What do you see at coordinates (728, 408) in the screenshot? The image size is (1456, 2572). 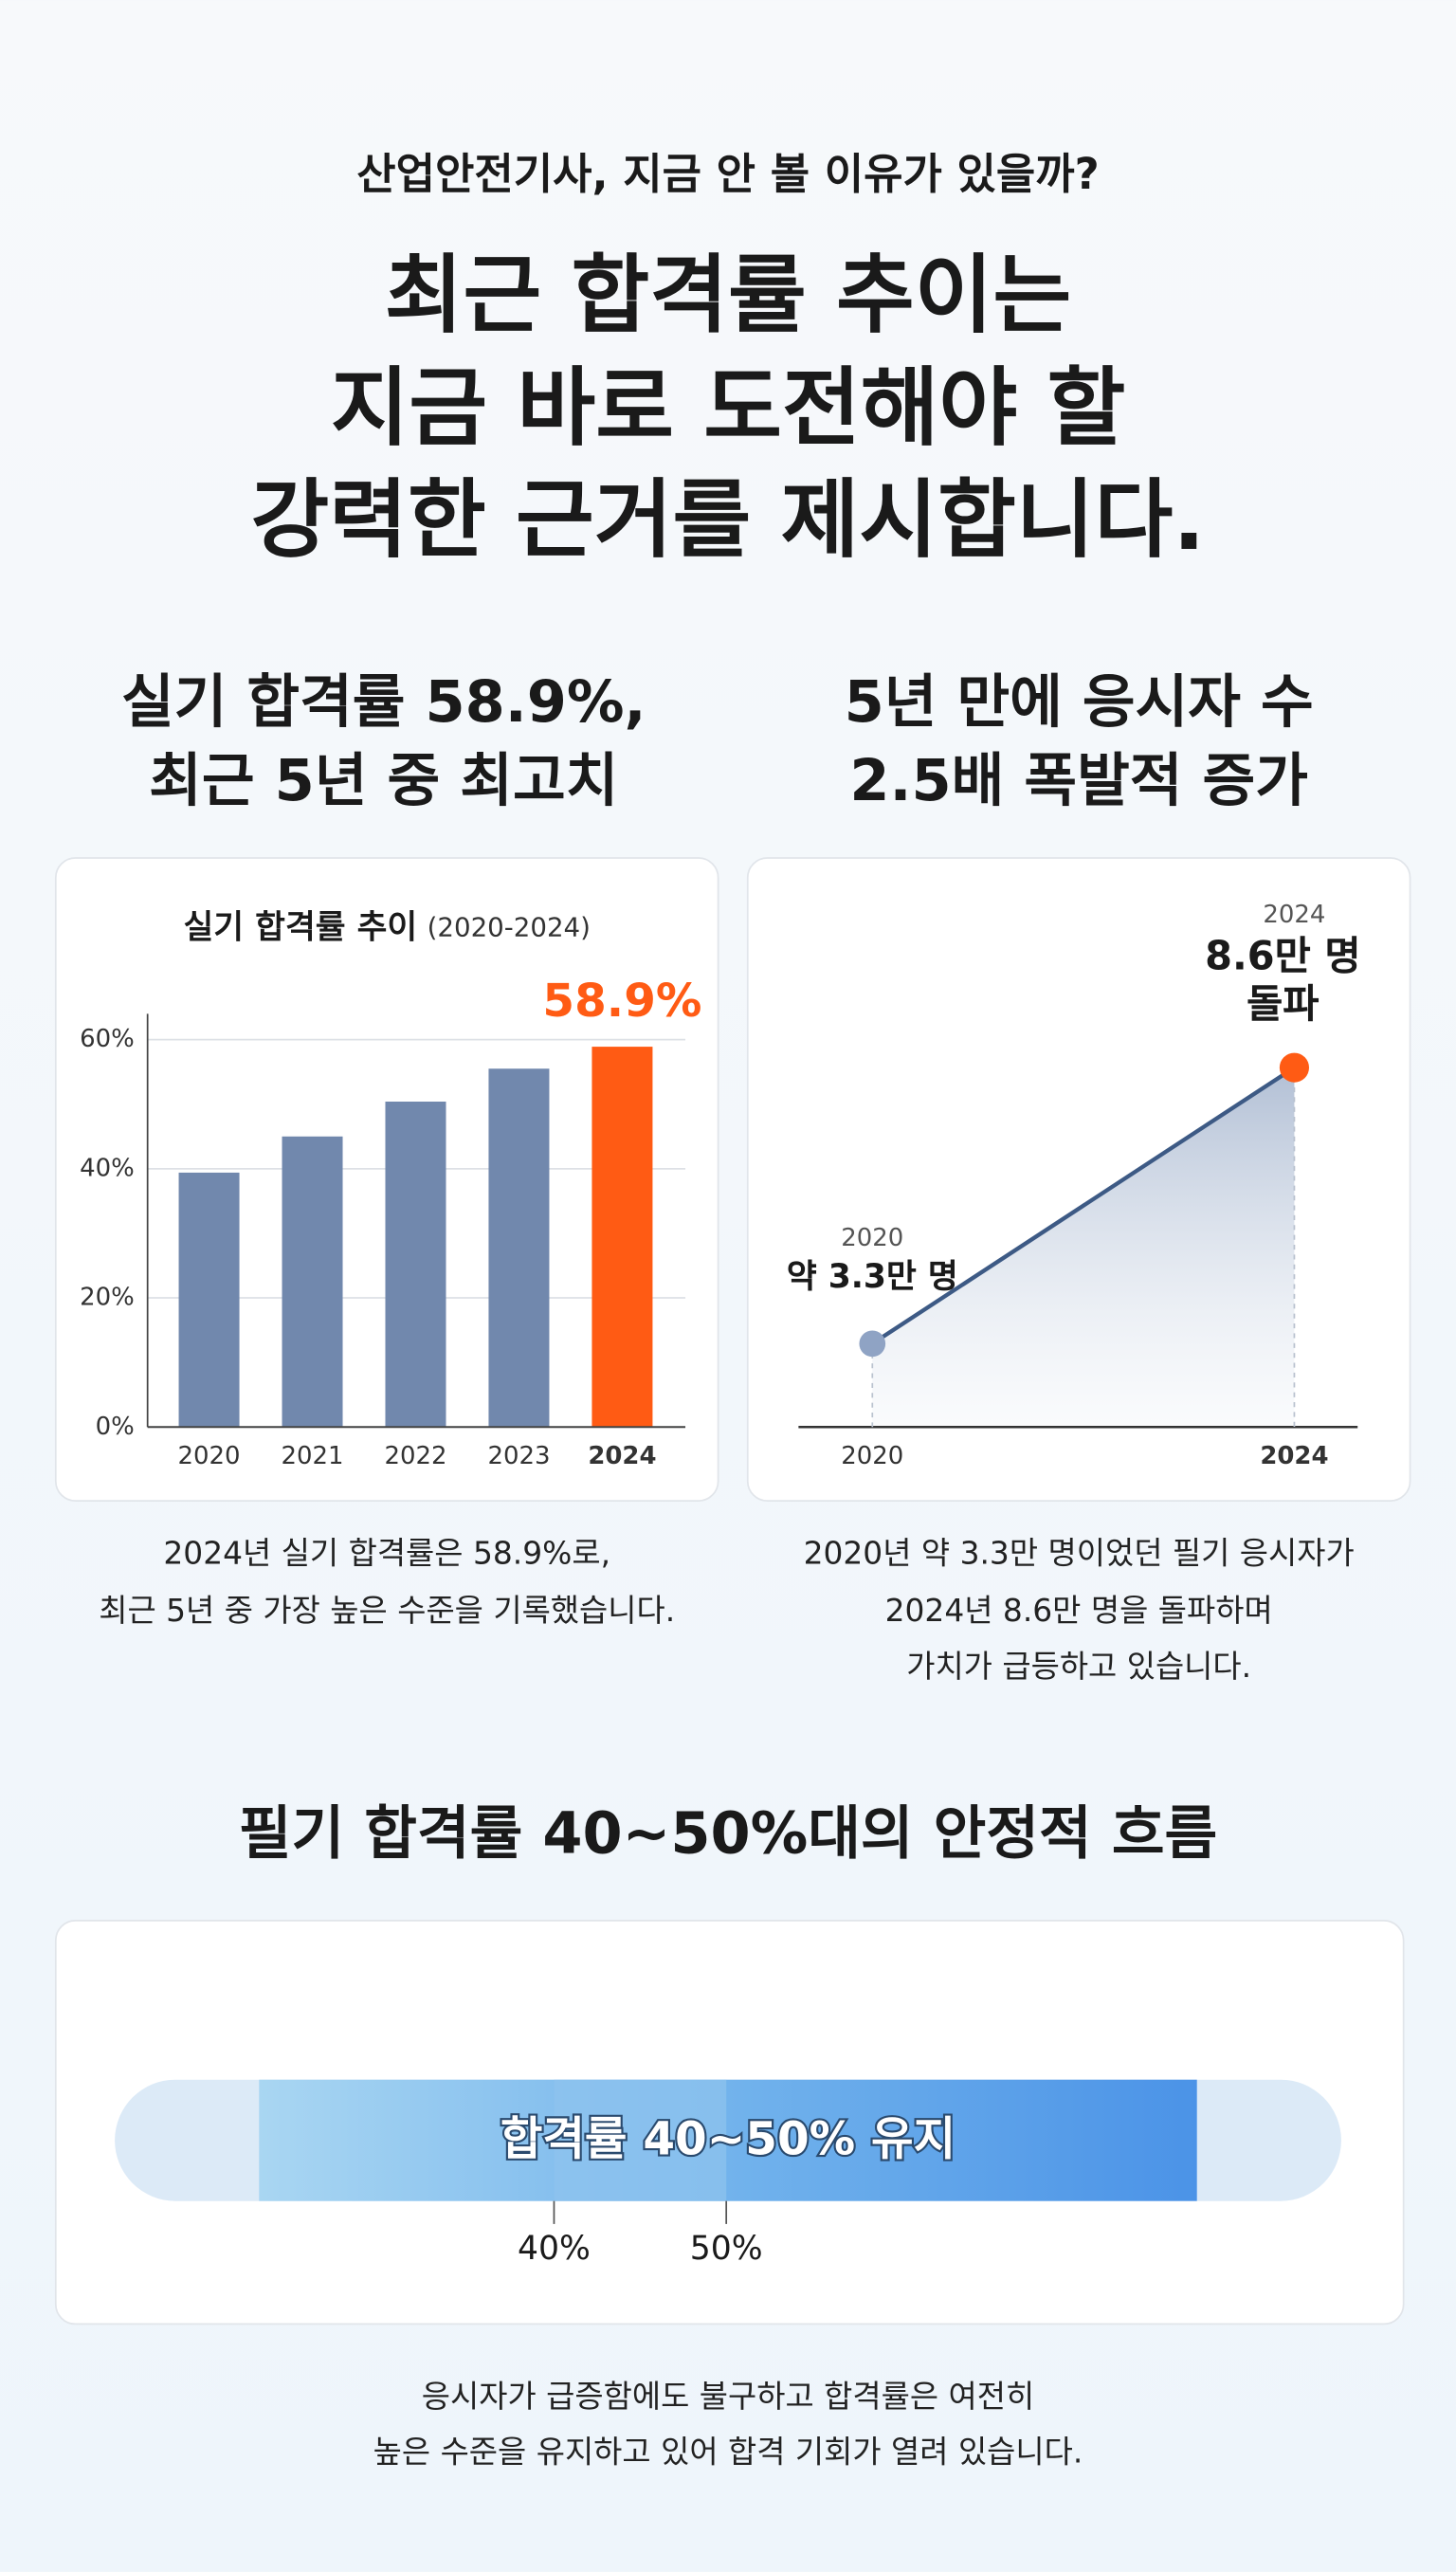 I see `title-line: 지금 바로 도전해야 할` at bounding box center [728, 408].